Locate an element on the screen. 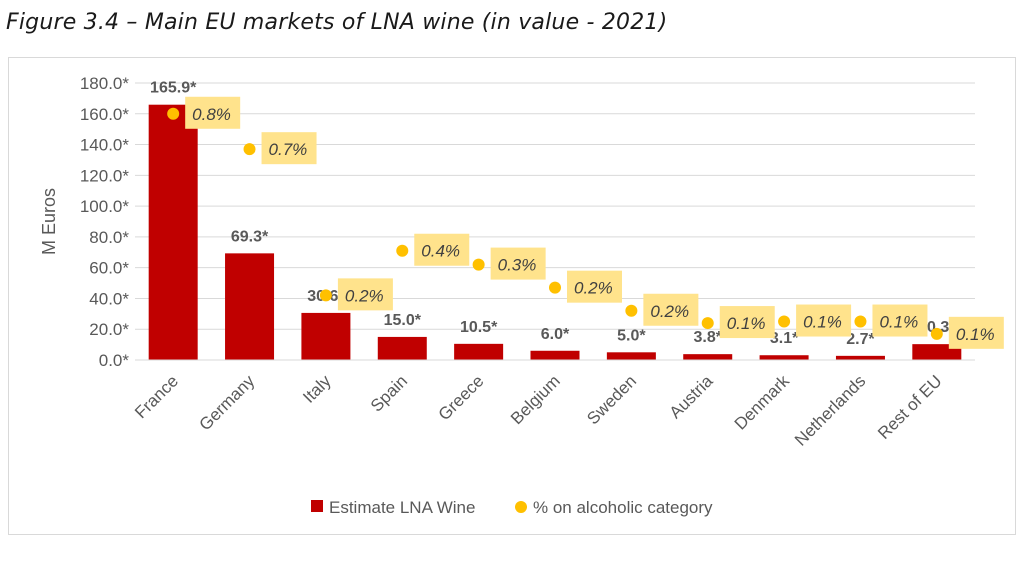  category-label: France is located at coordinates (156, 396).